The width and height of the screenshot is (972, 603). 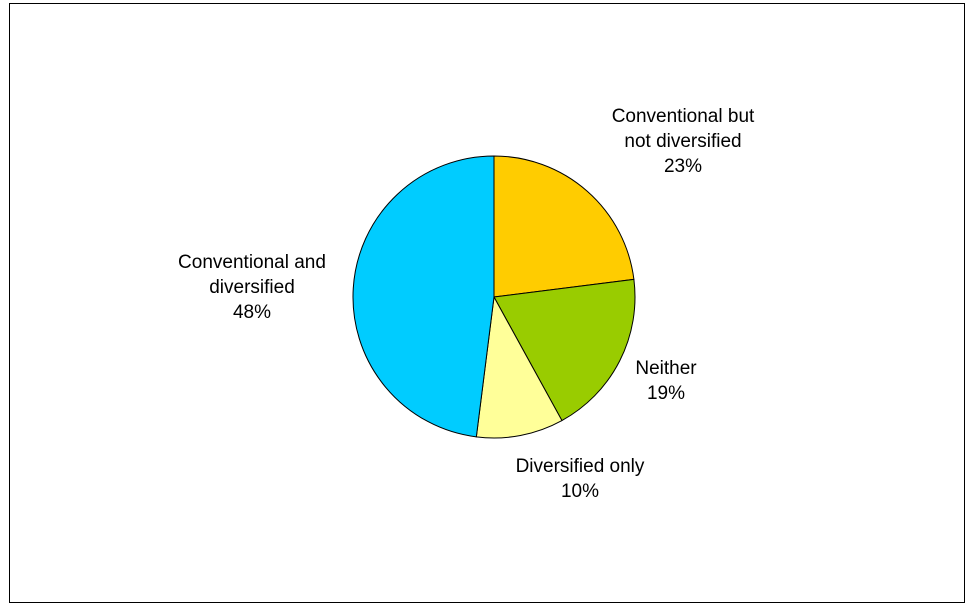 I want to click on slice-category-label: Neither, so click(x=666, y=368).